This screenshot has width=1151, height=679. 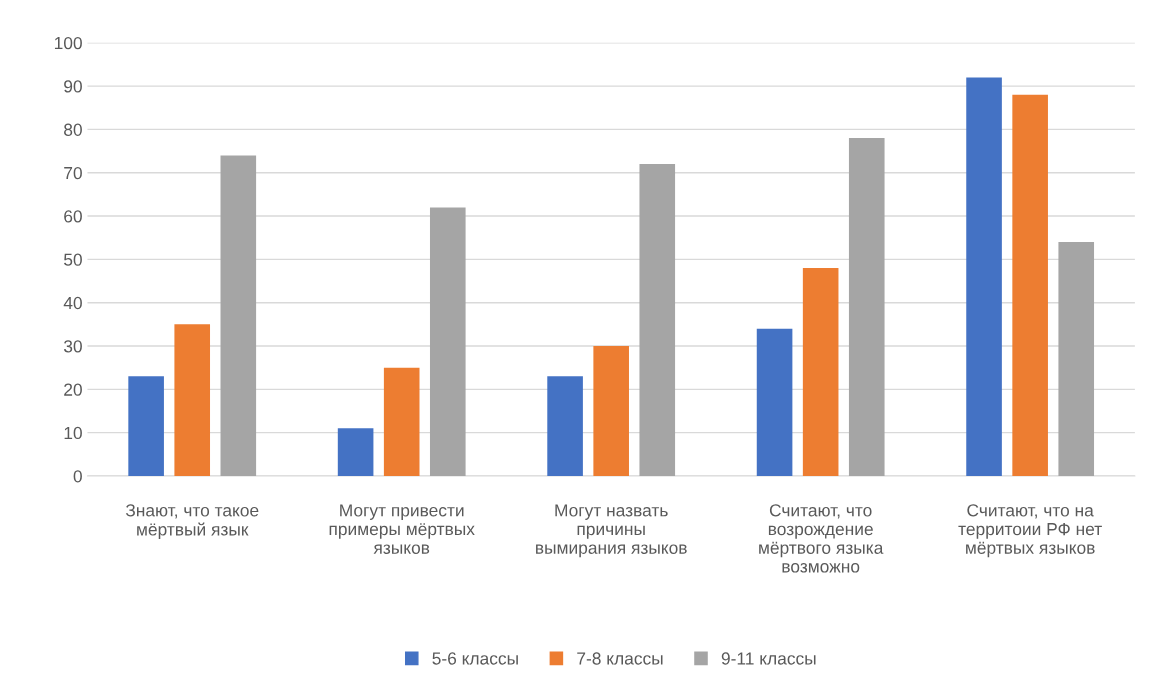 What do you see at coordinates (73, 173) in the screenshot?
I see `y-tick-label: 70` at bounding box center [73, 173].